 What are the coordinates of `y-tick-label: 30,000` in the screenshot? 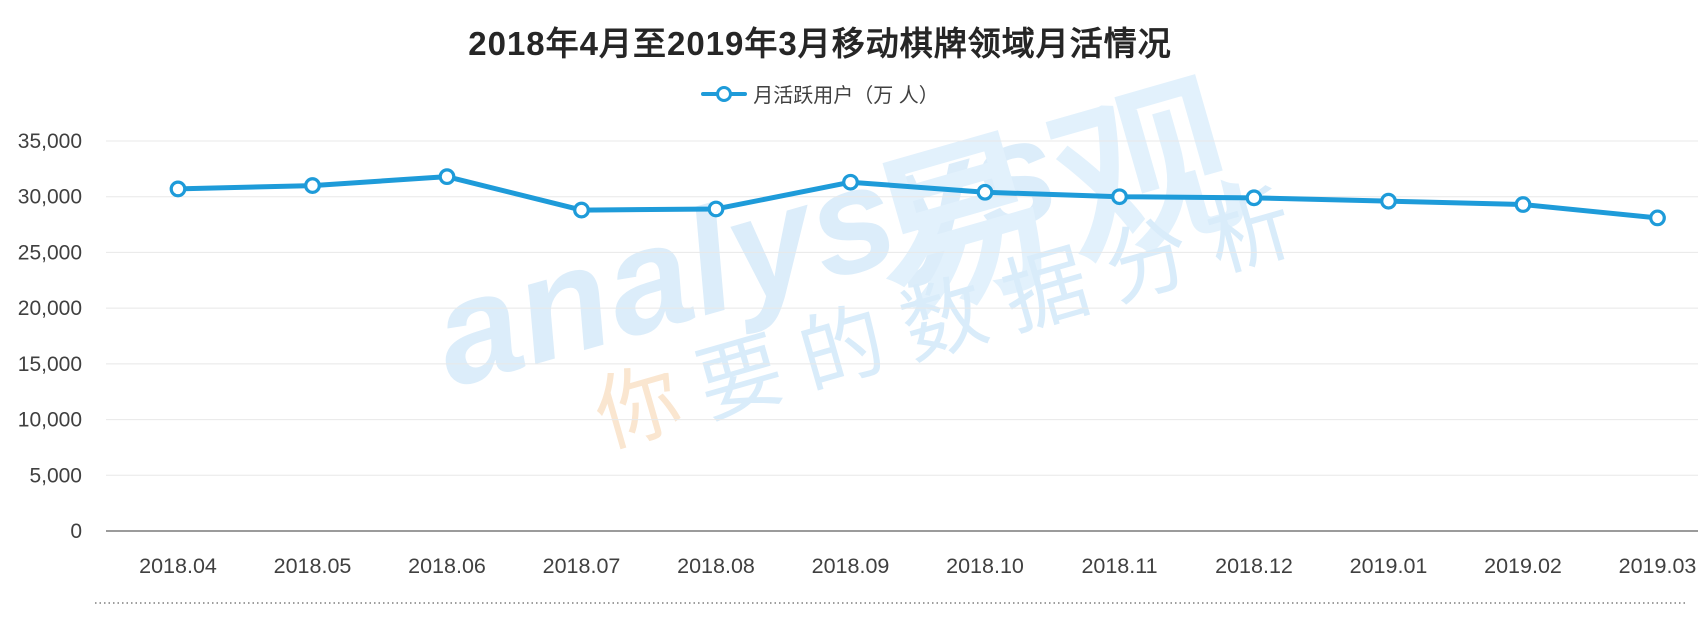 It's located at (50, 197).